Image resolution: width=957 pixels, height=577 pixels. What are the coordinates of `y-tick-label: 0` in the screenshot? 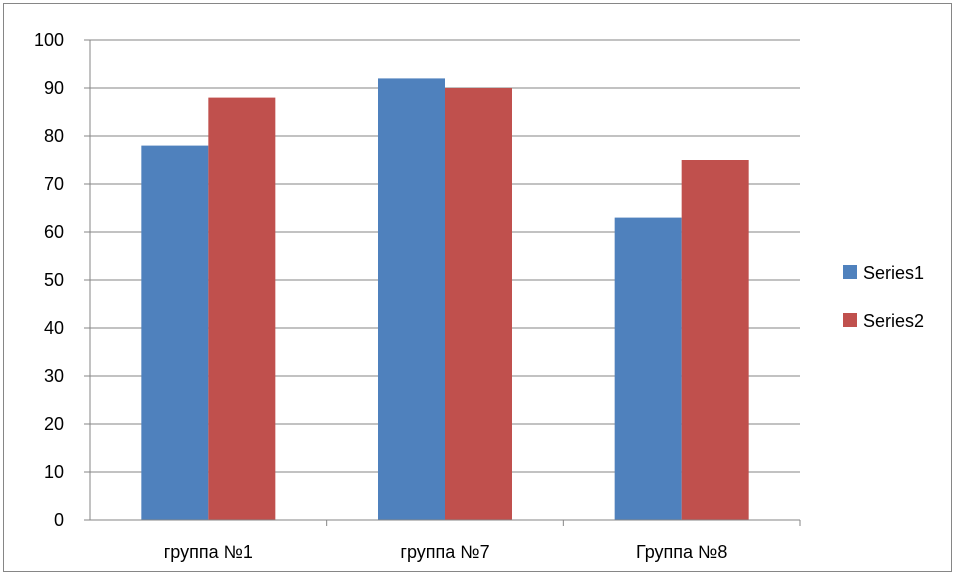 It's located at (59, 520).